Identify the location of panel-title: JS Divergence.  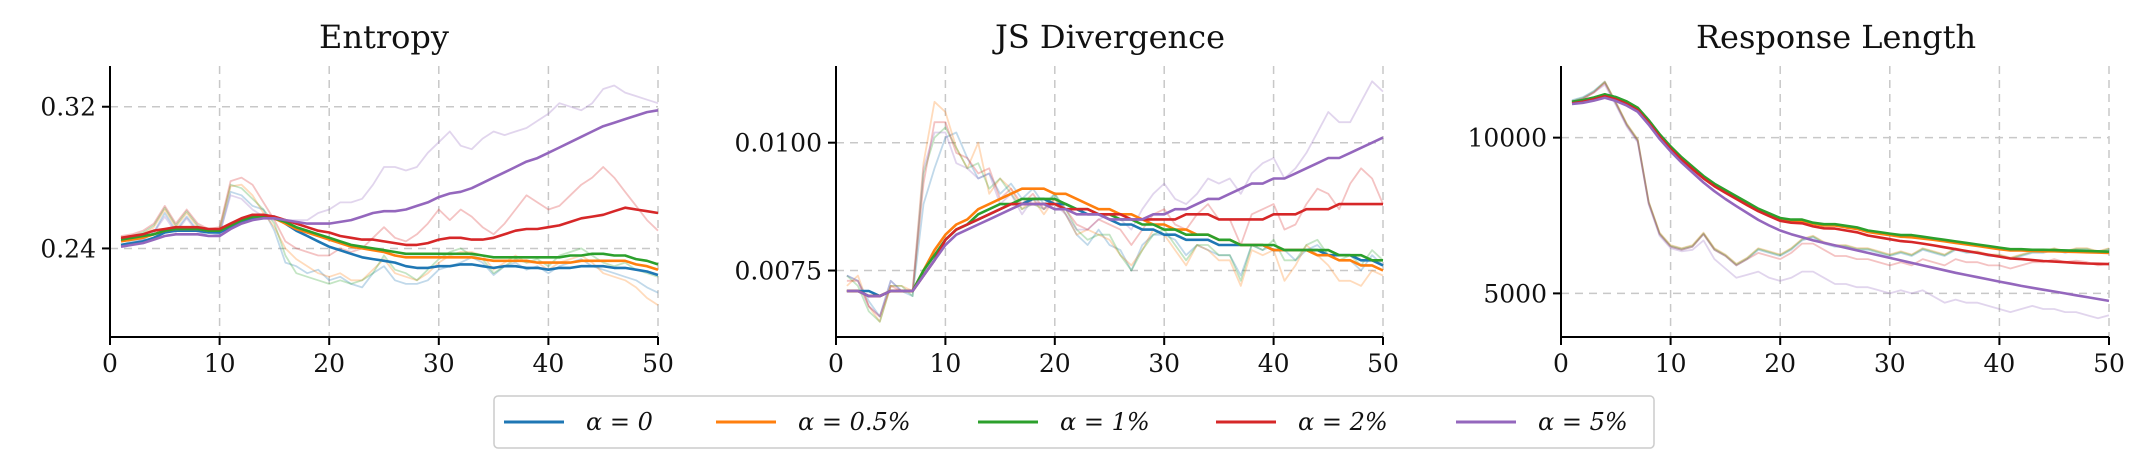
(1108, 37).